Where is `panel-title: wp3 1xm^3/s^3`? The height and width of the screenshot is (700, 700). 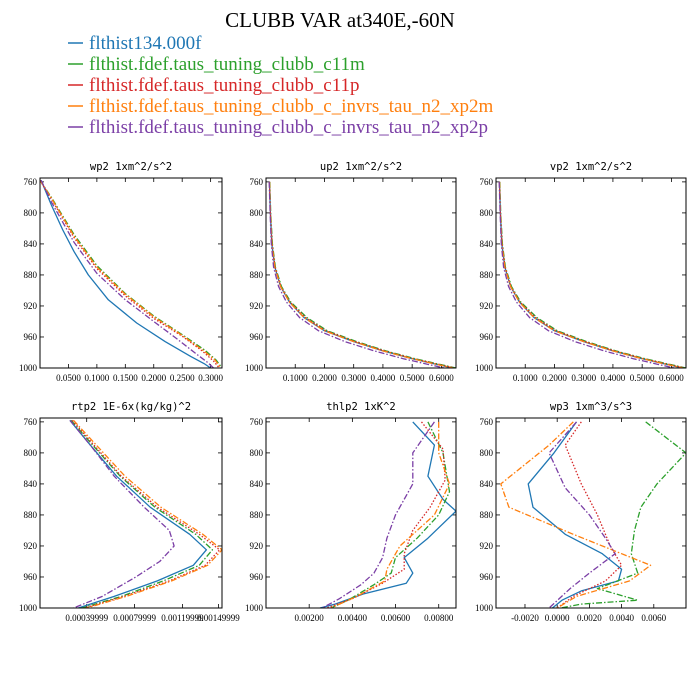
panel-title: wp3 1xm^3/s^3 is located at coordinates (591, 407).